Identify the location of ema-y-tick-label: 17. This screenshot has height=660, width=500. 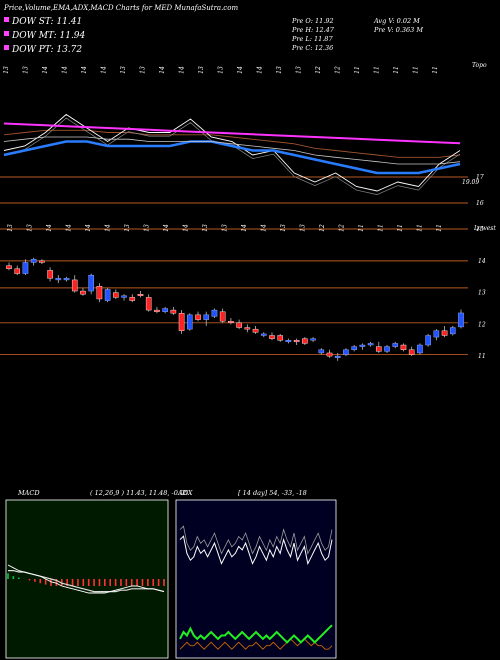
(480, 177).